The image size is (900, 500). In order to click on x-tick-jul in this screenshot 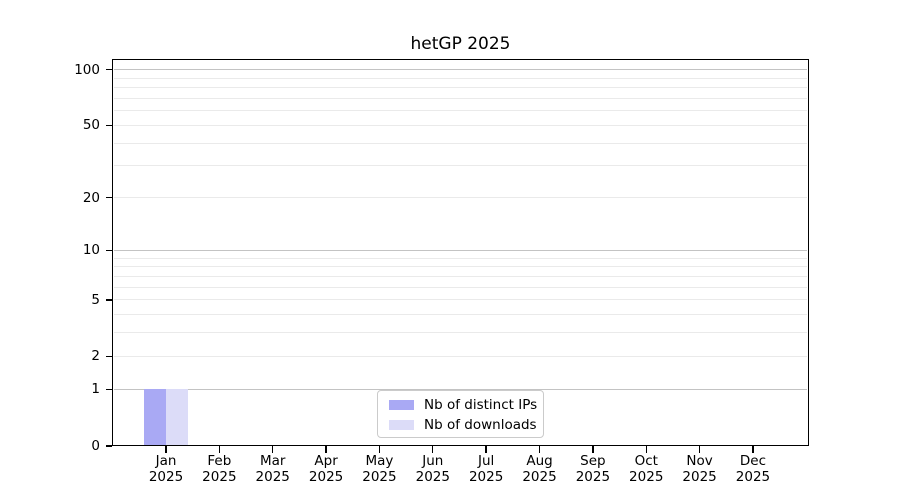, I will do `click(486, 449)`.